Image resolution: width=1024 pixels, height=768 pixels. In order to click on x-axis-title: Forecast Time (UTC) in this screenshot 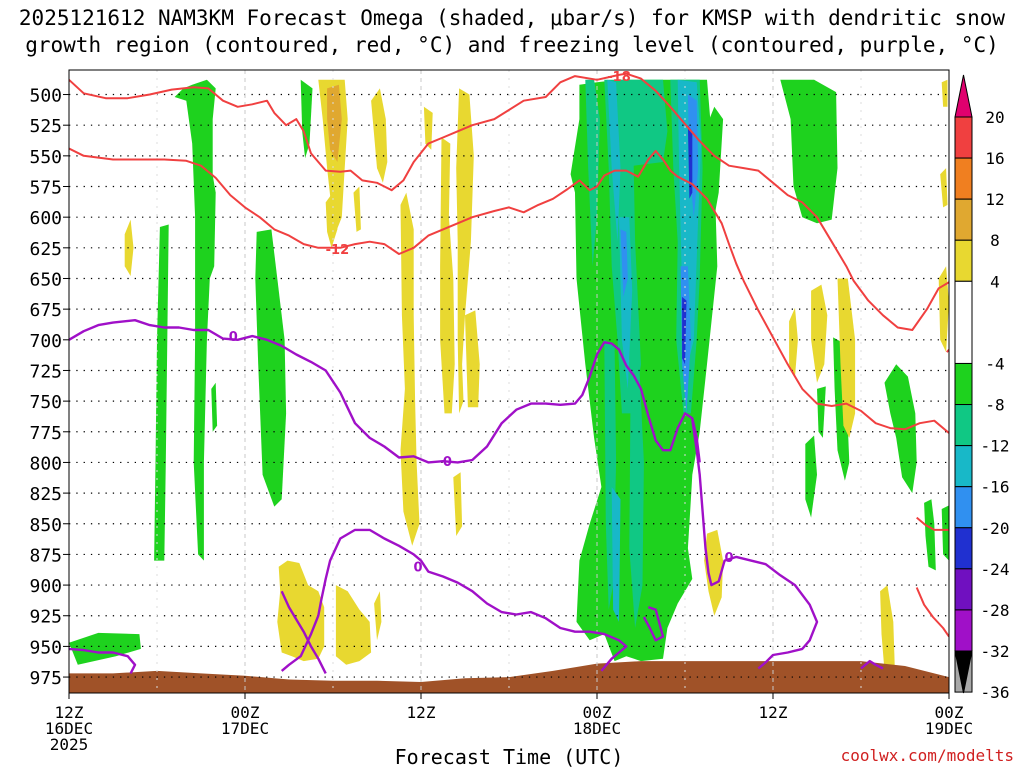, I will do `click(509, 756)`.